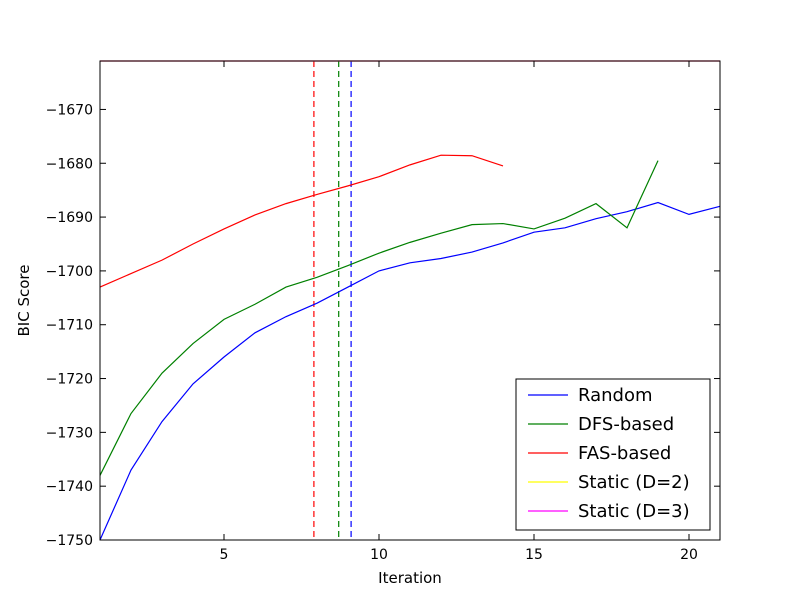 The image size is (800, 600). Describe the element at coordinates (379, 555) in the screenshot. I see `x-tick-label: 10` at that location.